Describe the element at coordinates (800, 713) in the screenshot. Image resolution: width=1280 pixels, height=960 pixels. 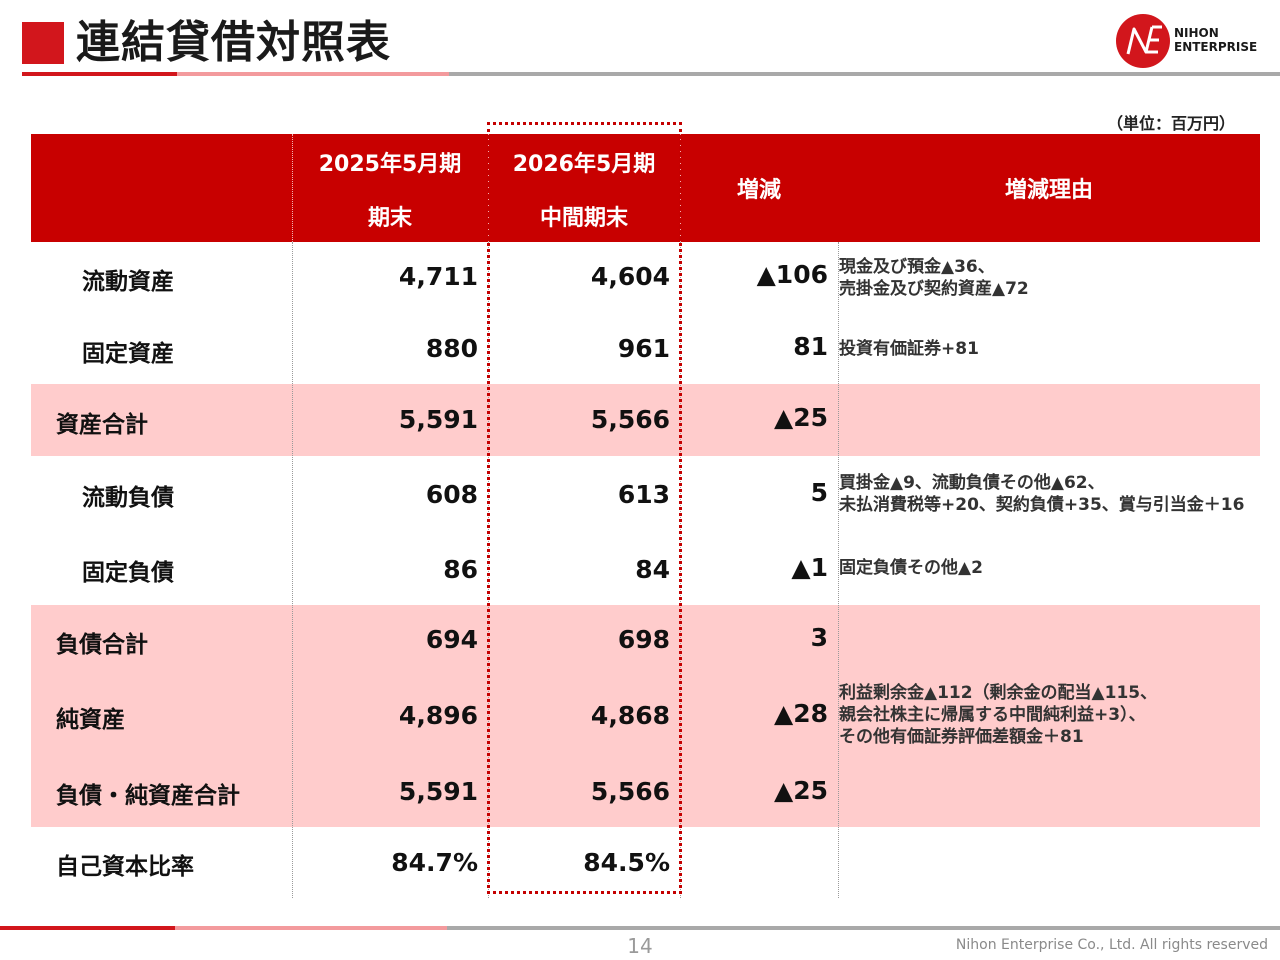
I see `cell-change: ▲28` at that location.